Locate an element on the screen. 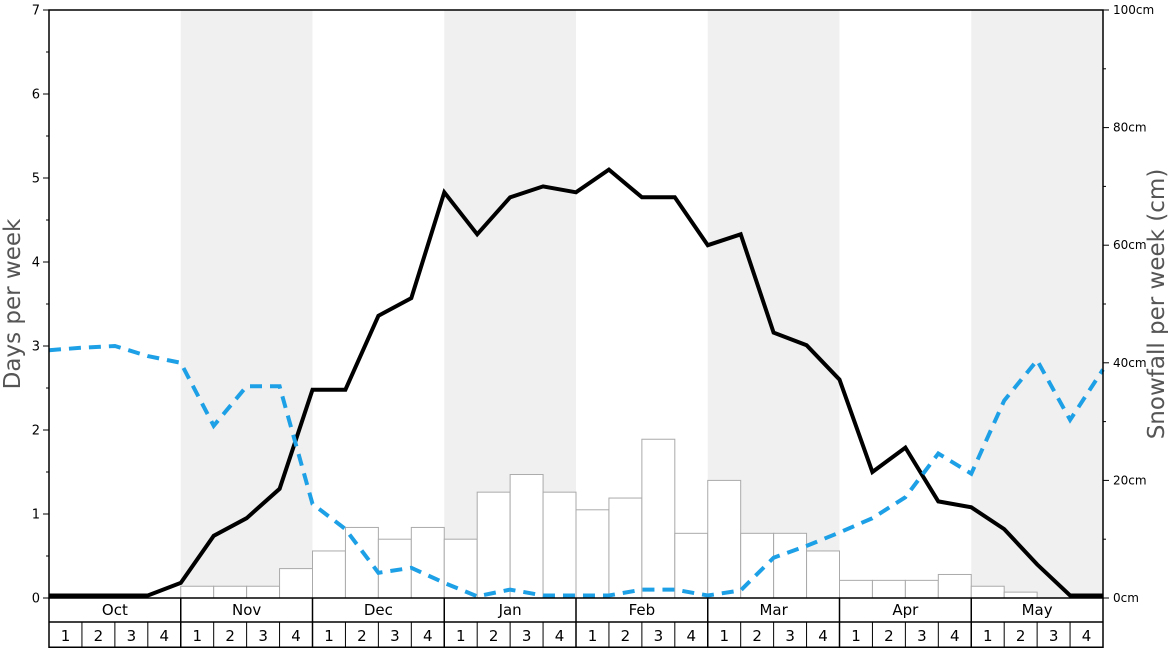 This screenshot has width=1168, height=648. y2-tick-label: 20cm is located at coordinates (1130, 480).